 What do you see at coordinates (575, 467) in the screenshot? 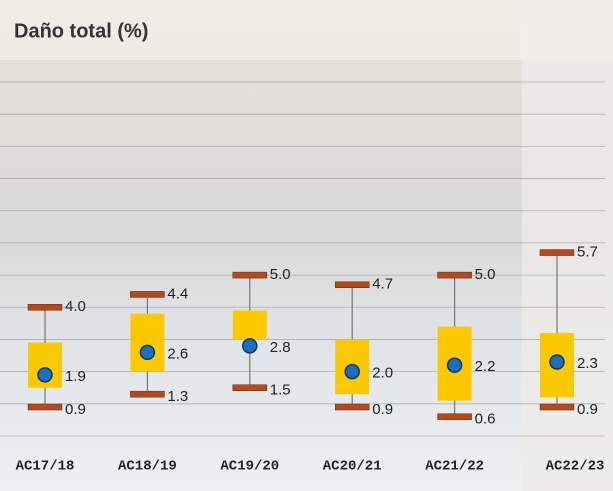
I see `x-tick-label: AC22/23` at bounding box center [575, 467].